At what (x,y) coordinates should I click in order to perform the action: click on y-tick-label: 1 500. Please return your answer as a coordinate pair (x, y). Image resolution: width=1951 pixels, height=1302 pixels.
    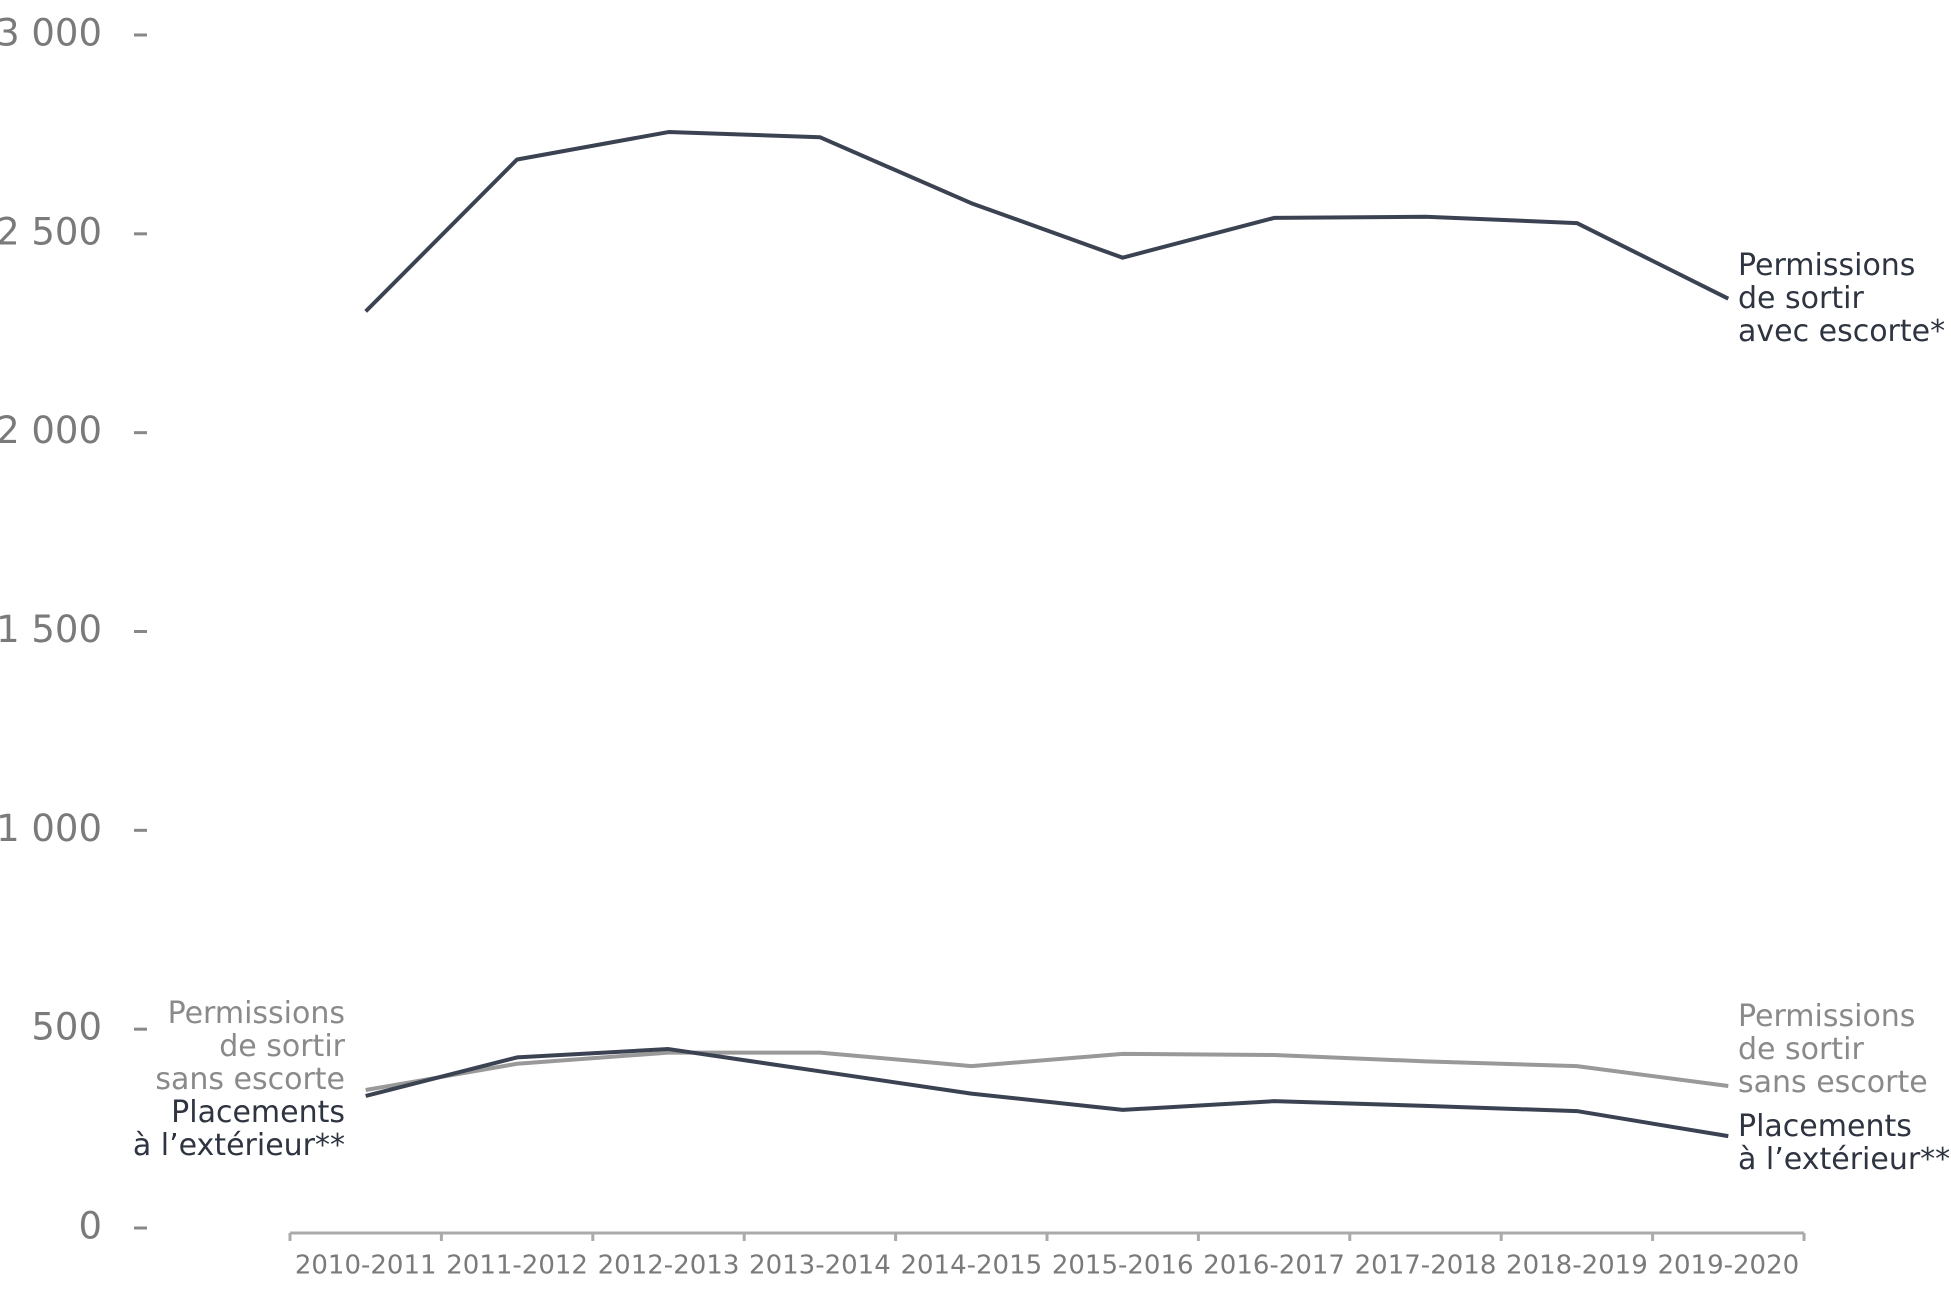
    Looking at the image, I should click on (51, 629).